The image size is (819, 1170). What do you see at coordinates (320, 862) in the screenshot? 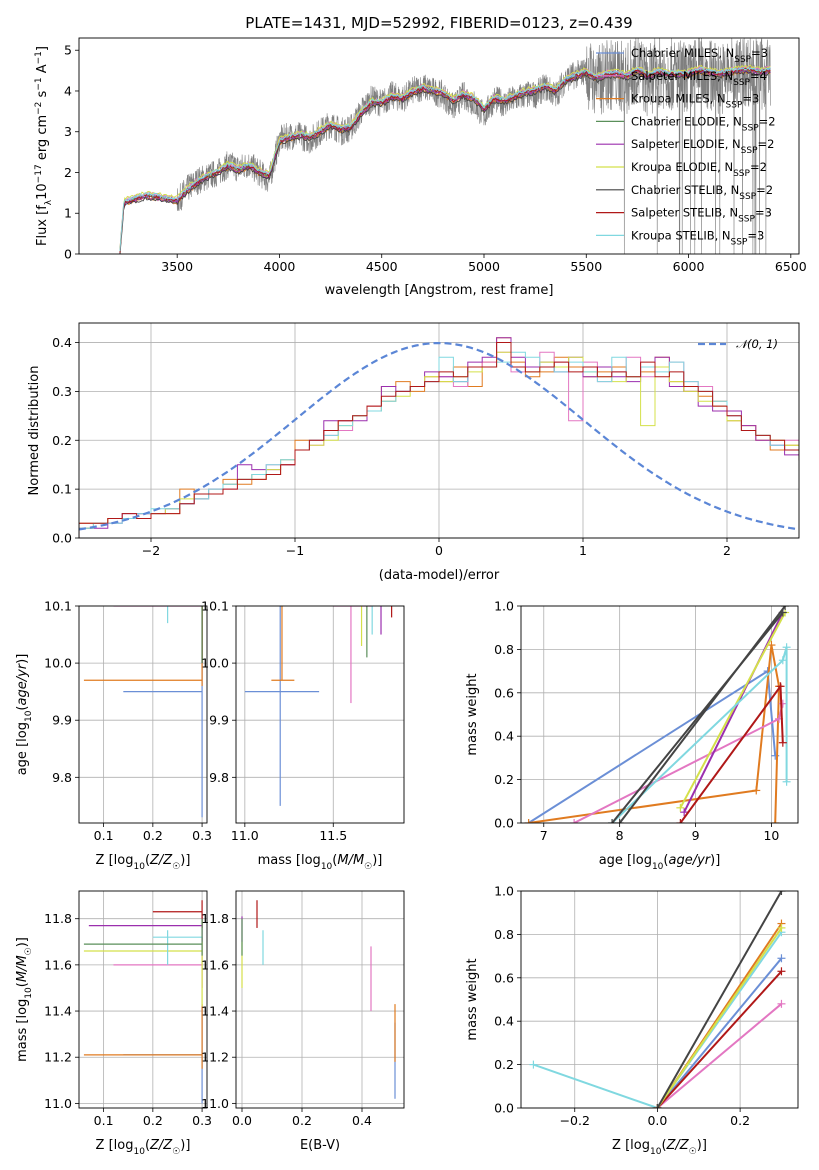
I see `age-vs-mass-xlabel: mass [log10(M/M☉)]` at bounding box center [320, 862].